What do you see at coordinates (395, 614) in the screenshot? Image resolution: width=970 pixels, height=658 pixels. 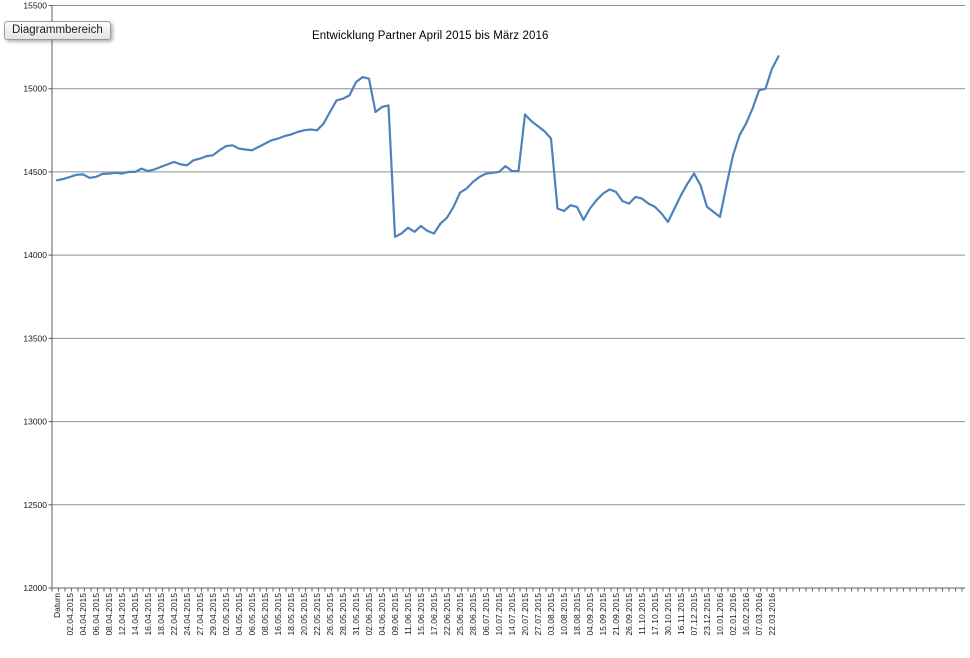 I see `x-tick-label: 09.06.2015` at bounding box center [395, 614].